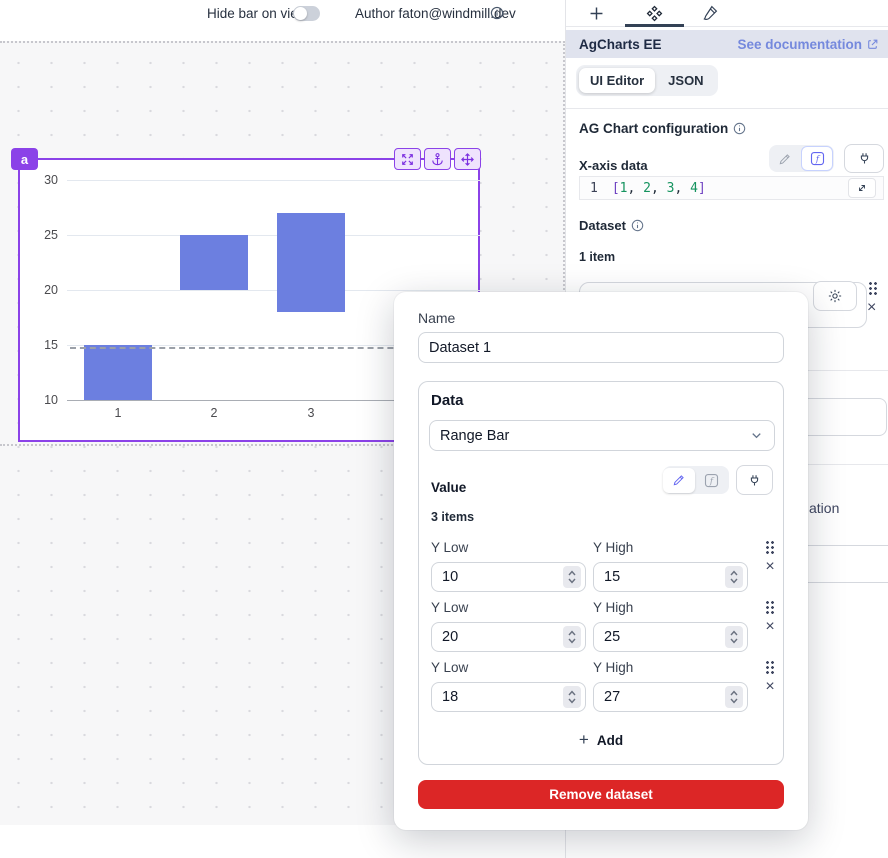 The height and width of the screenshot is (858, 888). Describe the element at coordinates (51, 400) in the screenshot. I see `y-axis-tick: 10` at that location.